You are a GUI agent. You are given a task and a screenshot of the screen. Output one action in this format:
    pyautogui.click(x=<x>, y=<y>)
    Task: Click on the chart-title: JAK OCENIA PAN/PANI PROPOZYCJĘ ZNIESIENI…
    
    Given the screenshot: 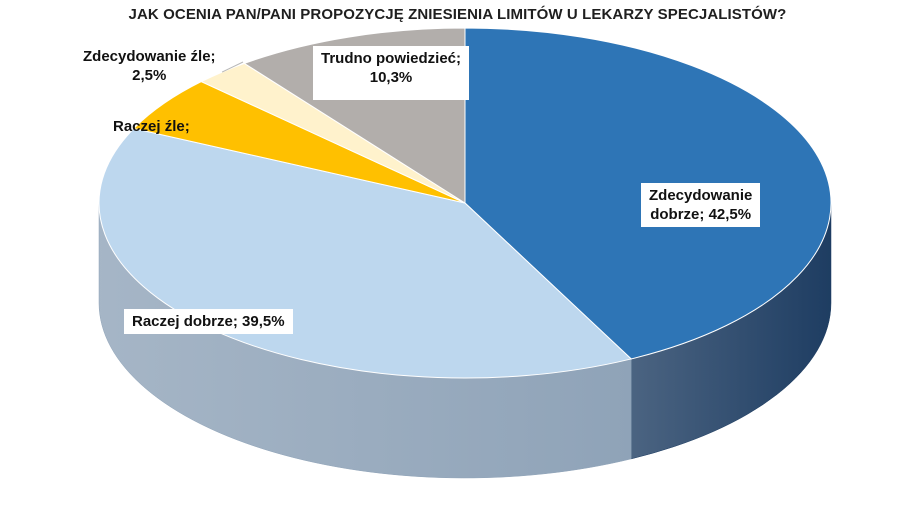 What is the action you would take?
    pyautogui.click(x=457, y=14)
    